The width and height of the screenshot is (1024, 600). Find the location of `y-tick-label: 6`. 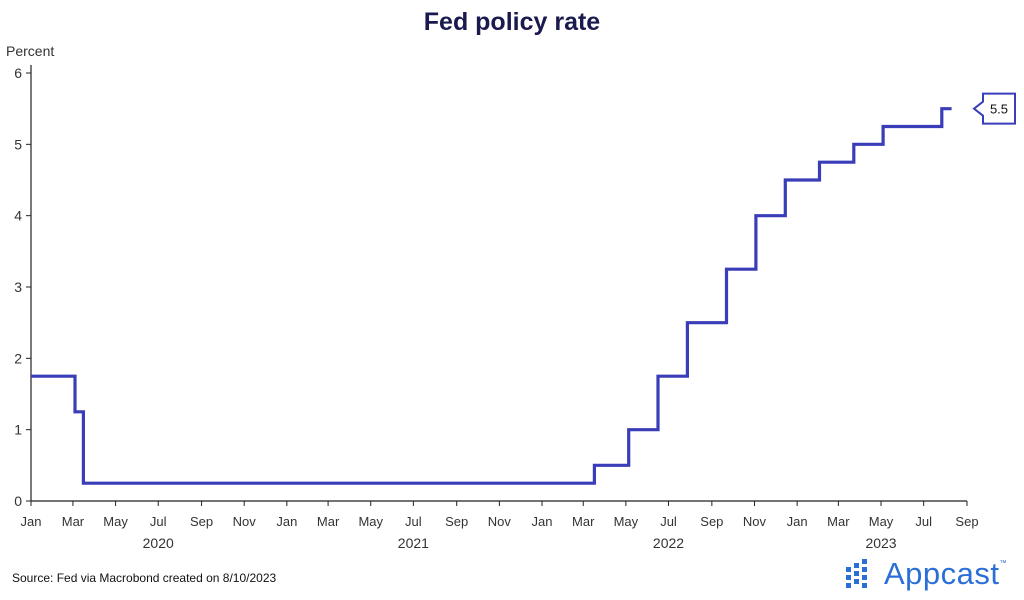

y-tick-label: 6 is located at coordinates (18, 73).